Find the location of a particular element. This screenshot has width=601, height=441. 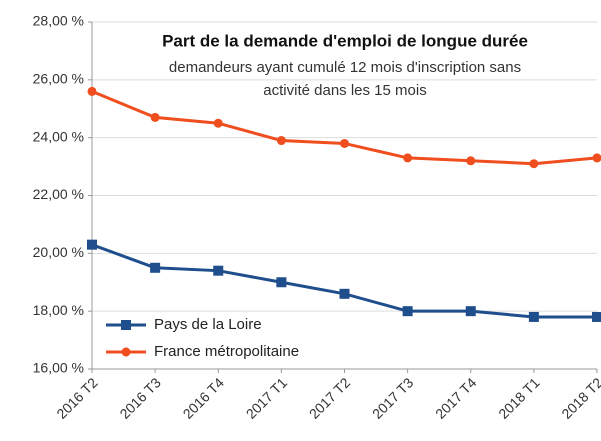

y-tick-label: 28,00 % is located at coordinates (58, 21).